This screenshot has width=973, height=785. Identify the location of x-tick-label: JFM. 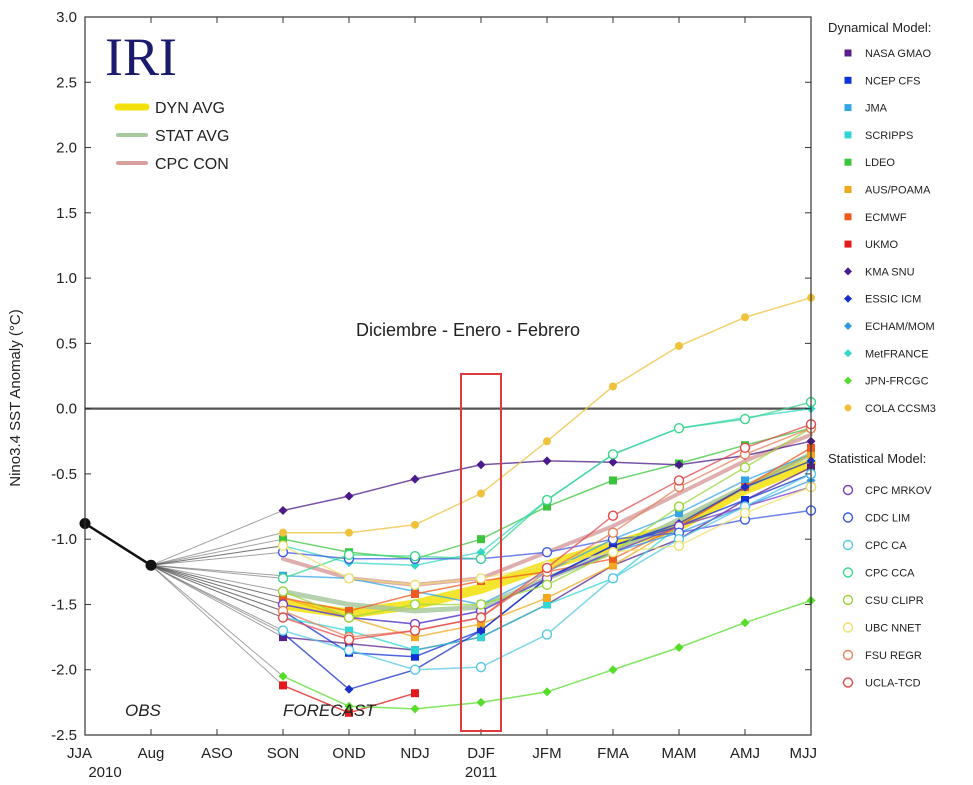
(546, 753).